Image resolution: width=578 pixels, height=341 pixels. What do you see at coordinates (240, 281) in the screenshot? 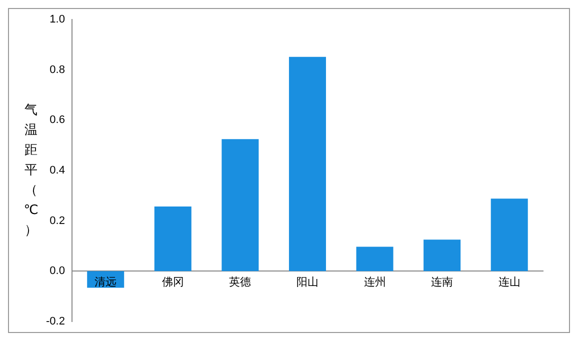
I see `x-tick-label: 英德` at bounding box center [240, 281].